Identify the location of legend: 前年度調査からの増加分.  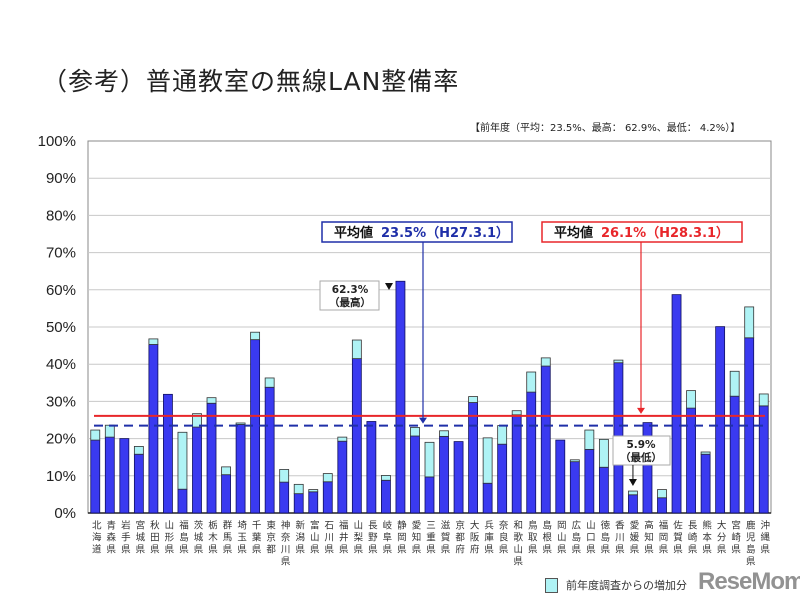
(616, 585).